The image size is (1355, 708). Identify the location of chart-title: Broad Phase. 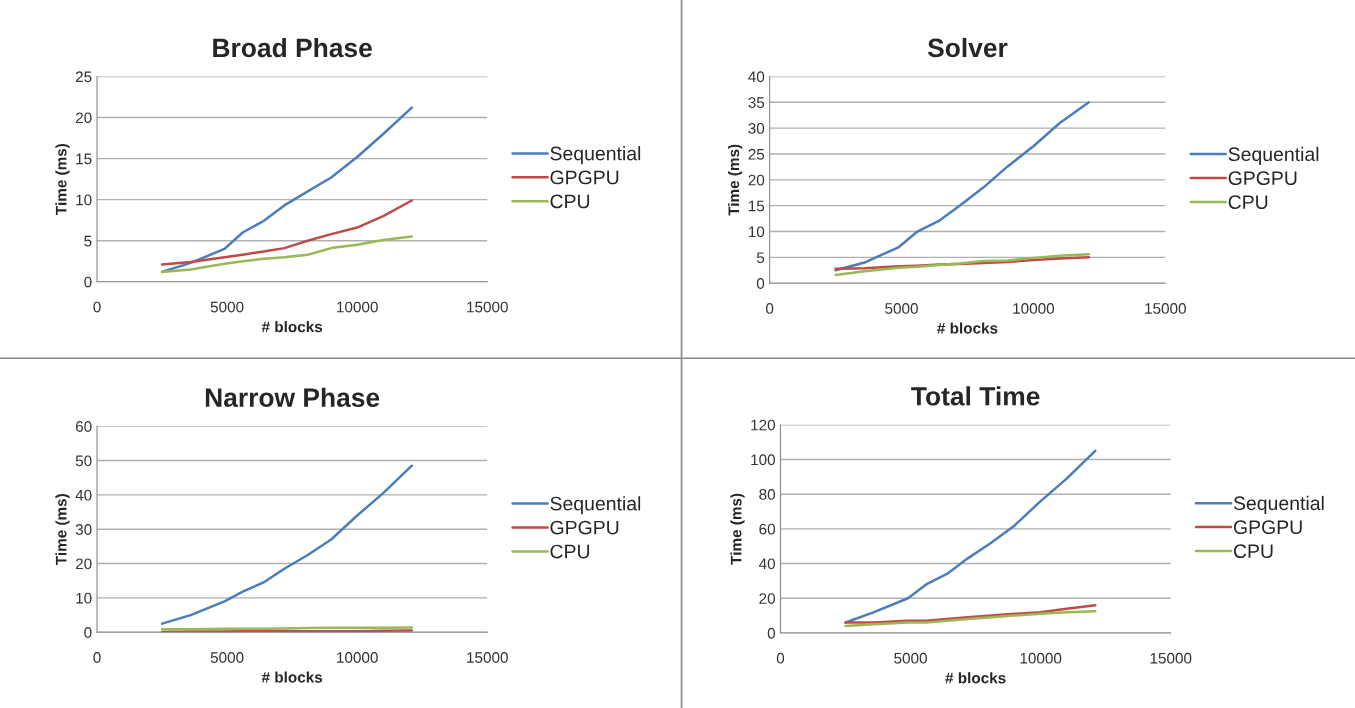
(292, 47).